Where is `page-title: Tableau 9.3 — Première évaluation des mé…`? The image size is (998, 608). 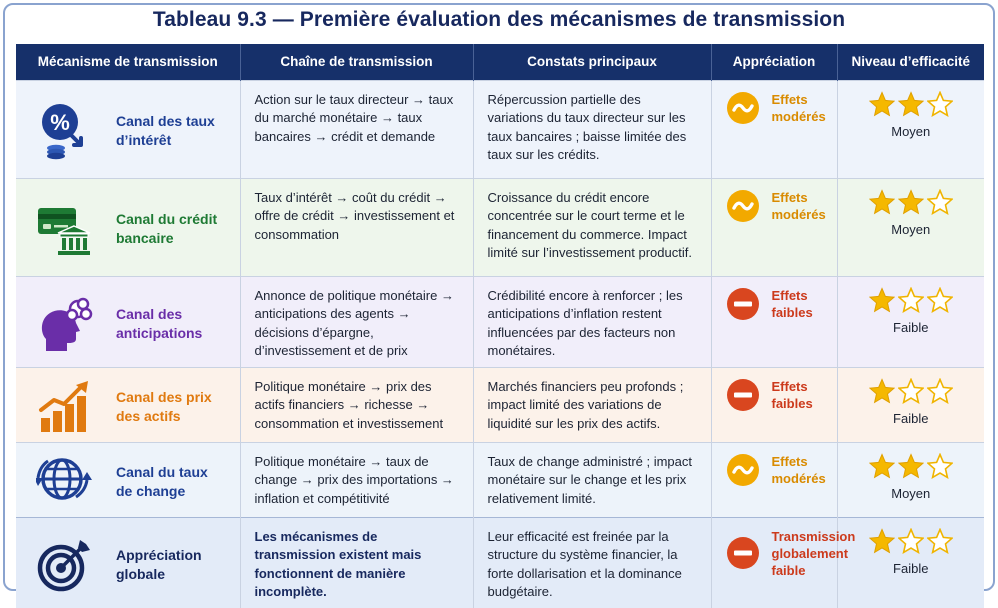 page-title: Tableau 9.3 — Première évaluation des mé… is located at coordinates (499, 19).